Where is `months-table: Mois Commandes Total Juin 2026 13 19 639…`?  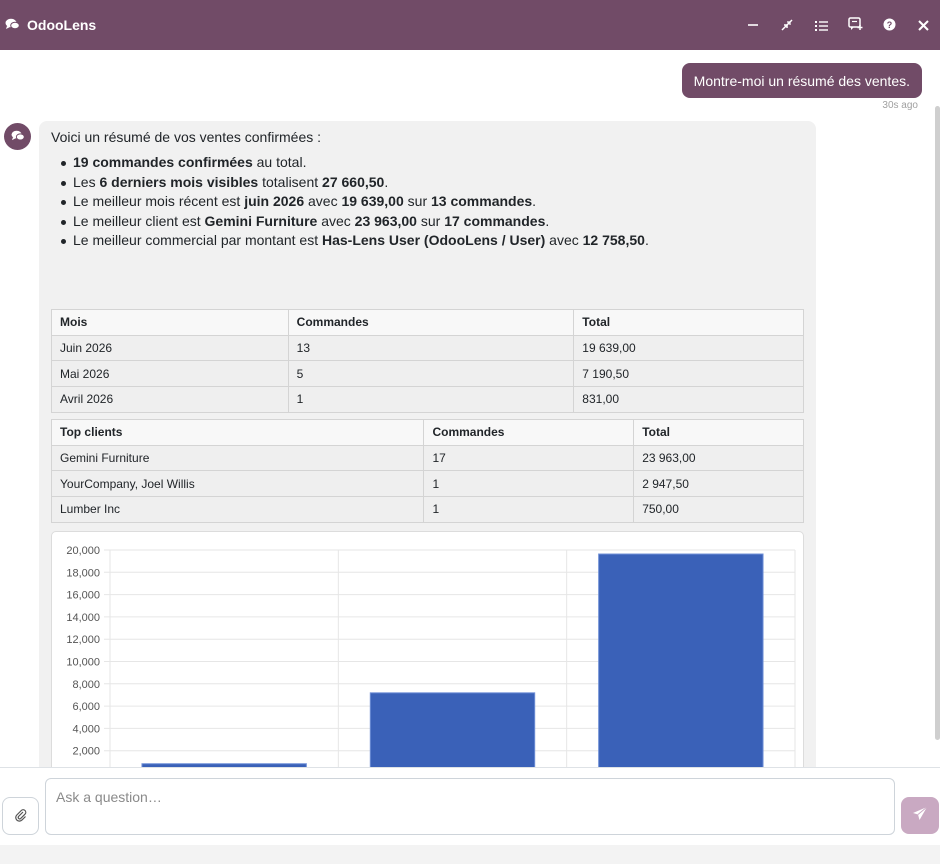
months-table: Mois Commandes Total Juin 2026 13 19 639… is located at coordinates (427, 361).